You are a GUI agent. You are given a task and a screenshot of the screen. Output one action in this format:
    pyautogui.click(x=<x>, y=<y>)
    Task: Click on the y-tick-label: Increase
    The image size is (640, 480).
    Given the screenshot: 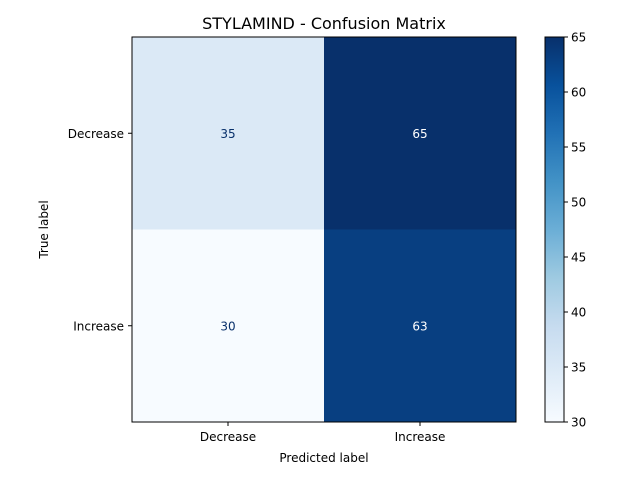 What is the action you would take?
    pyautogui.click(x=98, y=326)
    